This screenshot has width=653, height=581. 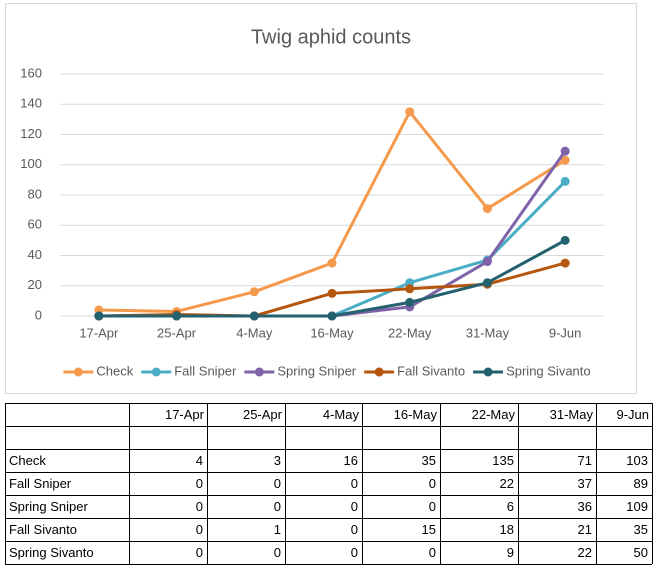 What do you see at coordinates (332, 332) in the screenshot?
I see `x-tick-label: 16-May` at bounding box center [332, 332].